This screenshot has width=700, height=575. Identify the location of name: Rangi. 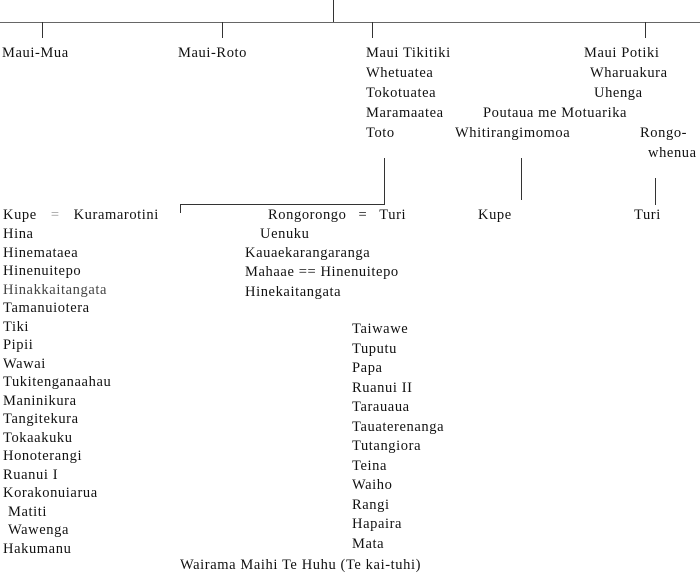
(371, 504).